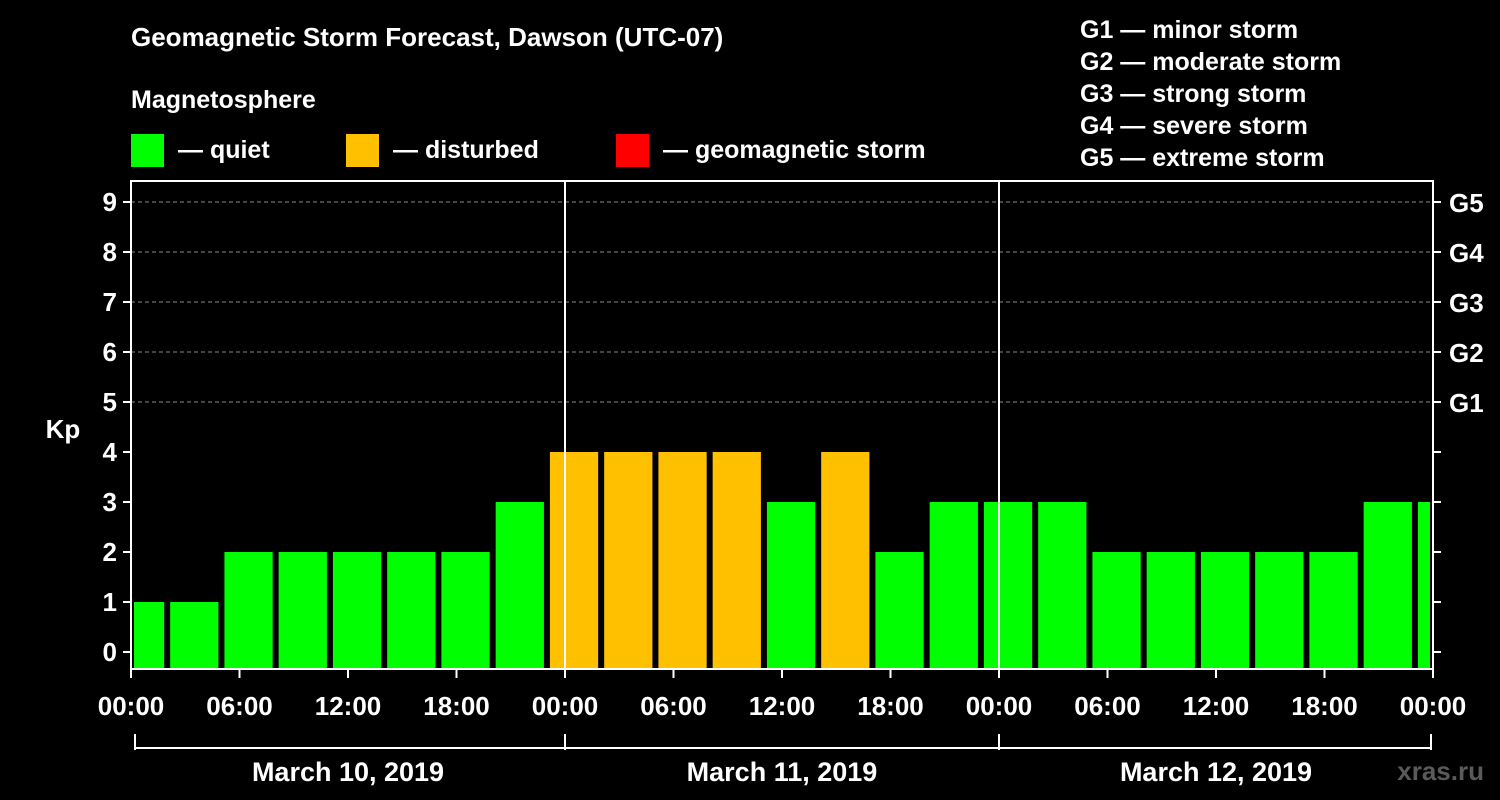 This screenshot has height=800, width=1500. I want to click on legend-item-storm: — geomagnetic storm, so click(771, 150).